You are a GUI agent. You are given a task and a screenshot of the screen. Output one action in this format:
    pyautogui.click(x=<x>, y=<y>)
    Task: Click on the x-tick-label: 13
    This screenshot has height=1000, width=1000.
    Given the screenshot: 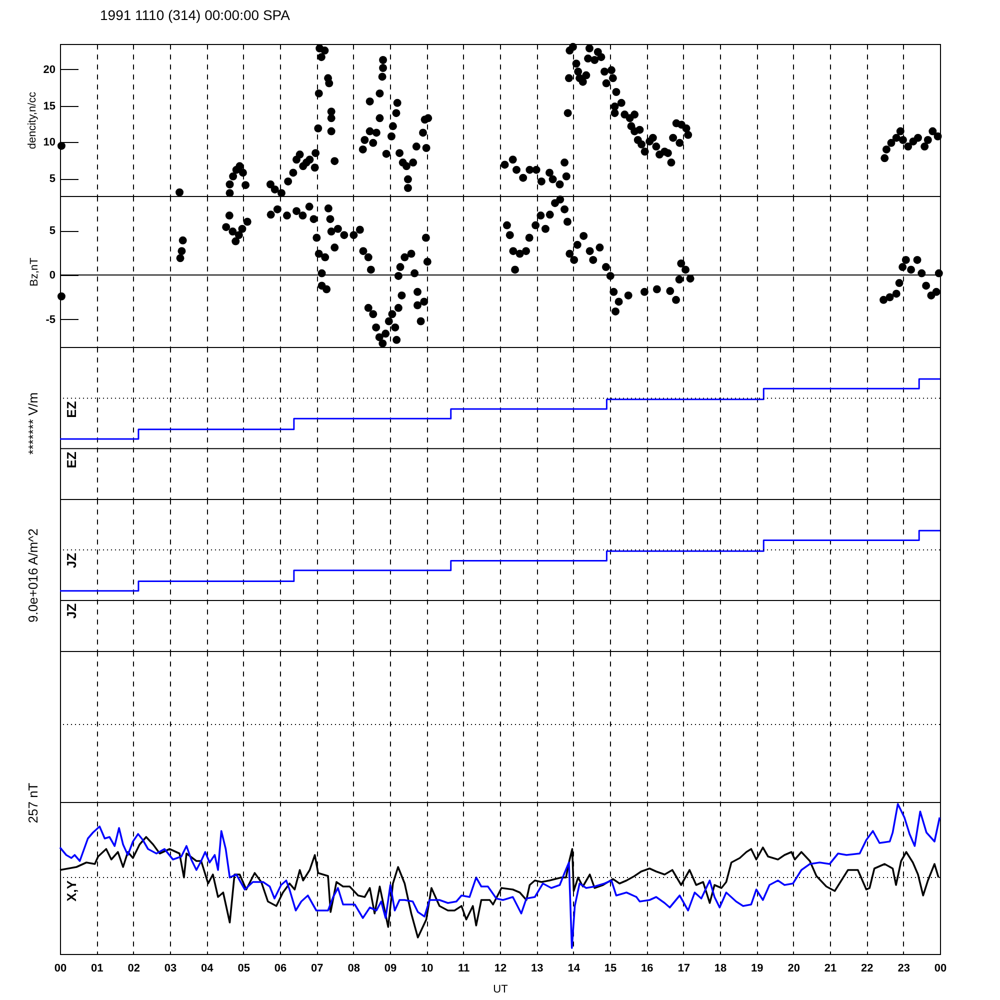 What is the action you would take?
    pyautogui.click(x=537, y=968)
    